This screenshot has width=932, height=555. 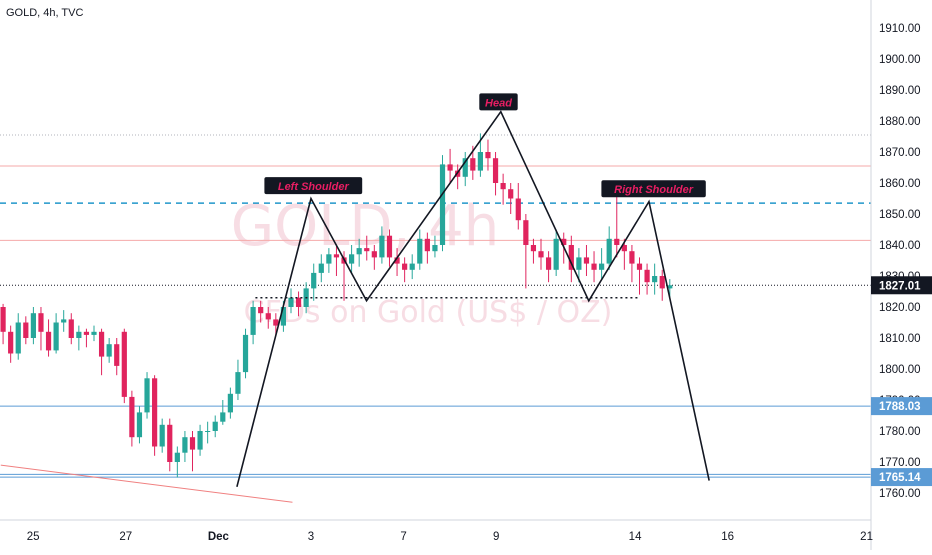 I want to click on time-tick-label: 27, so click(x=125, y=537).